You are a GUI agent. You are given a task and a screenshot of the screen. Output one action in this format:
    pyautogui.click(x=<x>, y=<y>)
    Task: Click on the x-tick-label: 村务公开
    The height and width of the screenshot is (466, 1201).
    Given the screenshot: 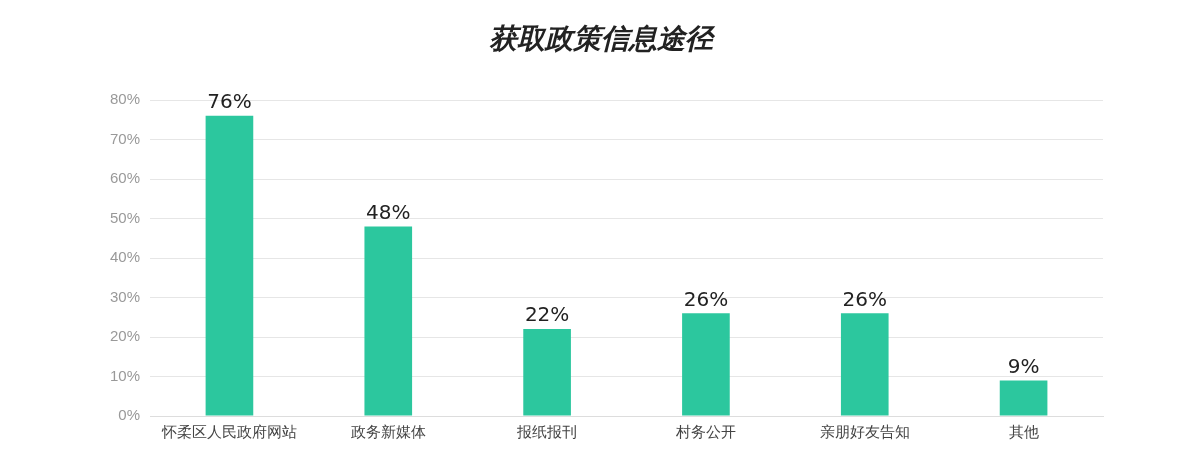 What is the action you would take?
    pyautogui.click(x=705, y=432)
    